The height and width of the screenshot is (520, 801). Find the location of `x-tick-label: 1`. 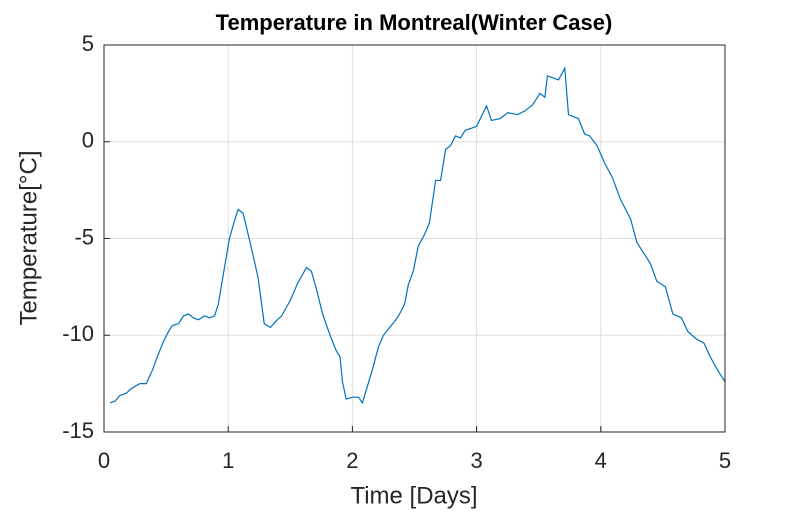

x-tick-label: 1 is located at coordinates (228, 460).